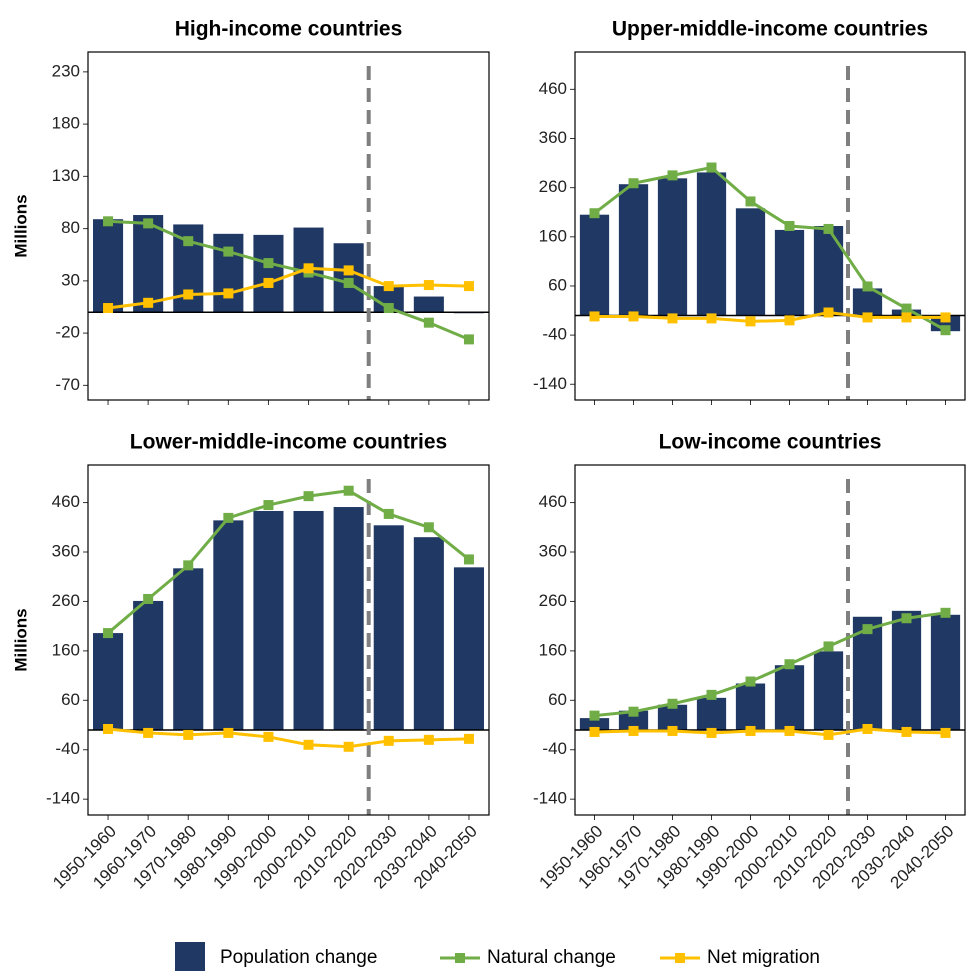 This screenshot has height=971, width=975. What do you see at coordinates (289, 29) in the screenshot?
I see `panel-title: High-income countries` at bounding box center [289, 29].